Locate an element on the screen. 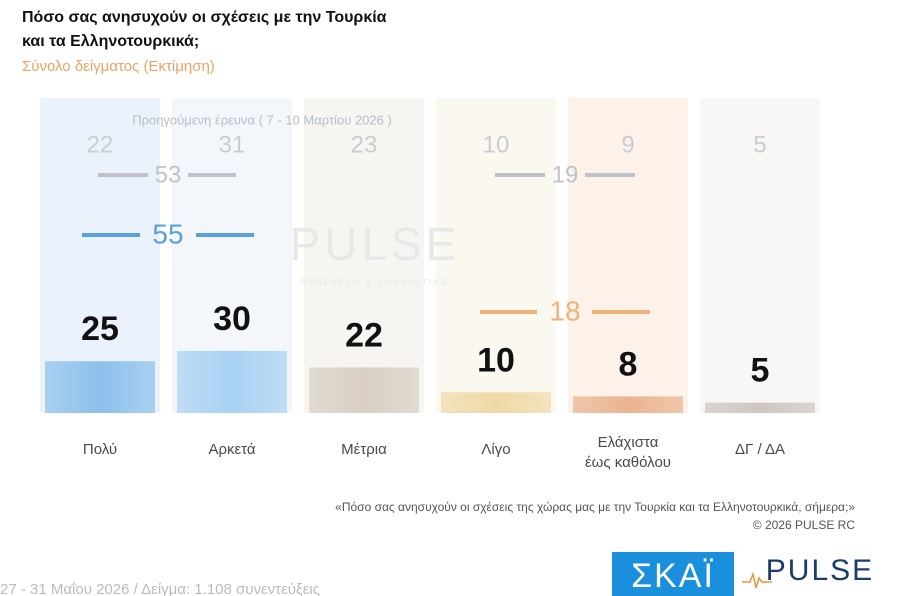  previous-value: 5 is located at coordinates (759, 144).